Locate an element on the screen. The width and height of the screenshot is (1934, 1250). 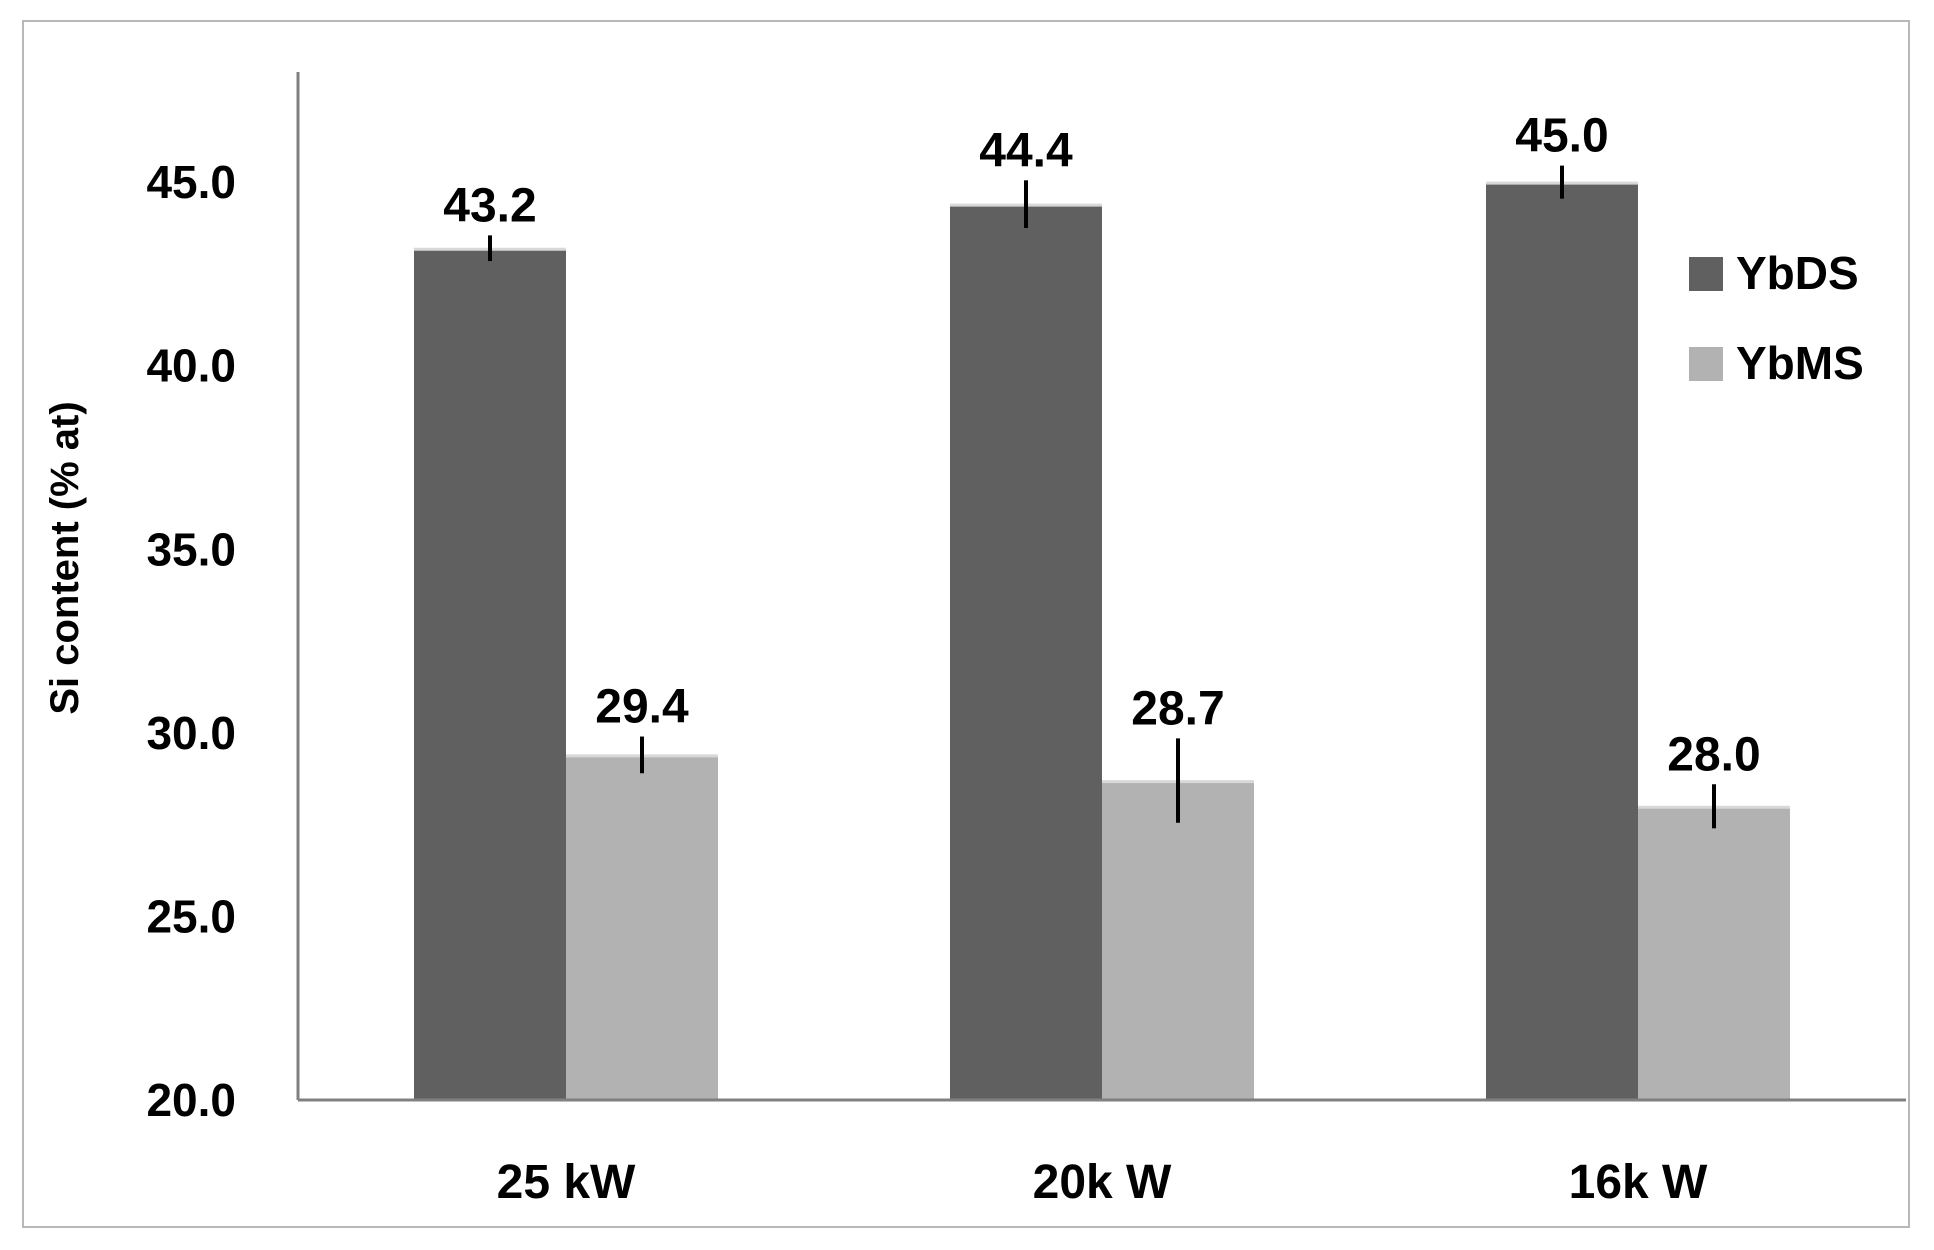
legend-swatch-ybds is located at coordinates (1706, 274).